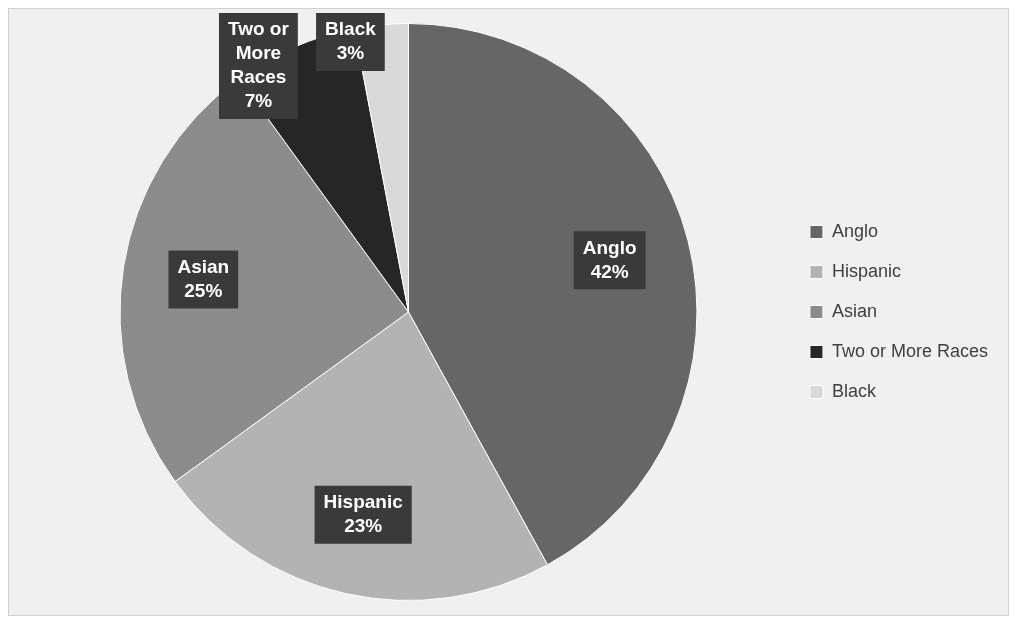  What do you see at coordinates (203, 290) in the screenshot?
I see `data-label: 25%` at bounding box center [203, 290].